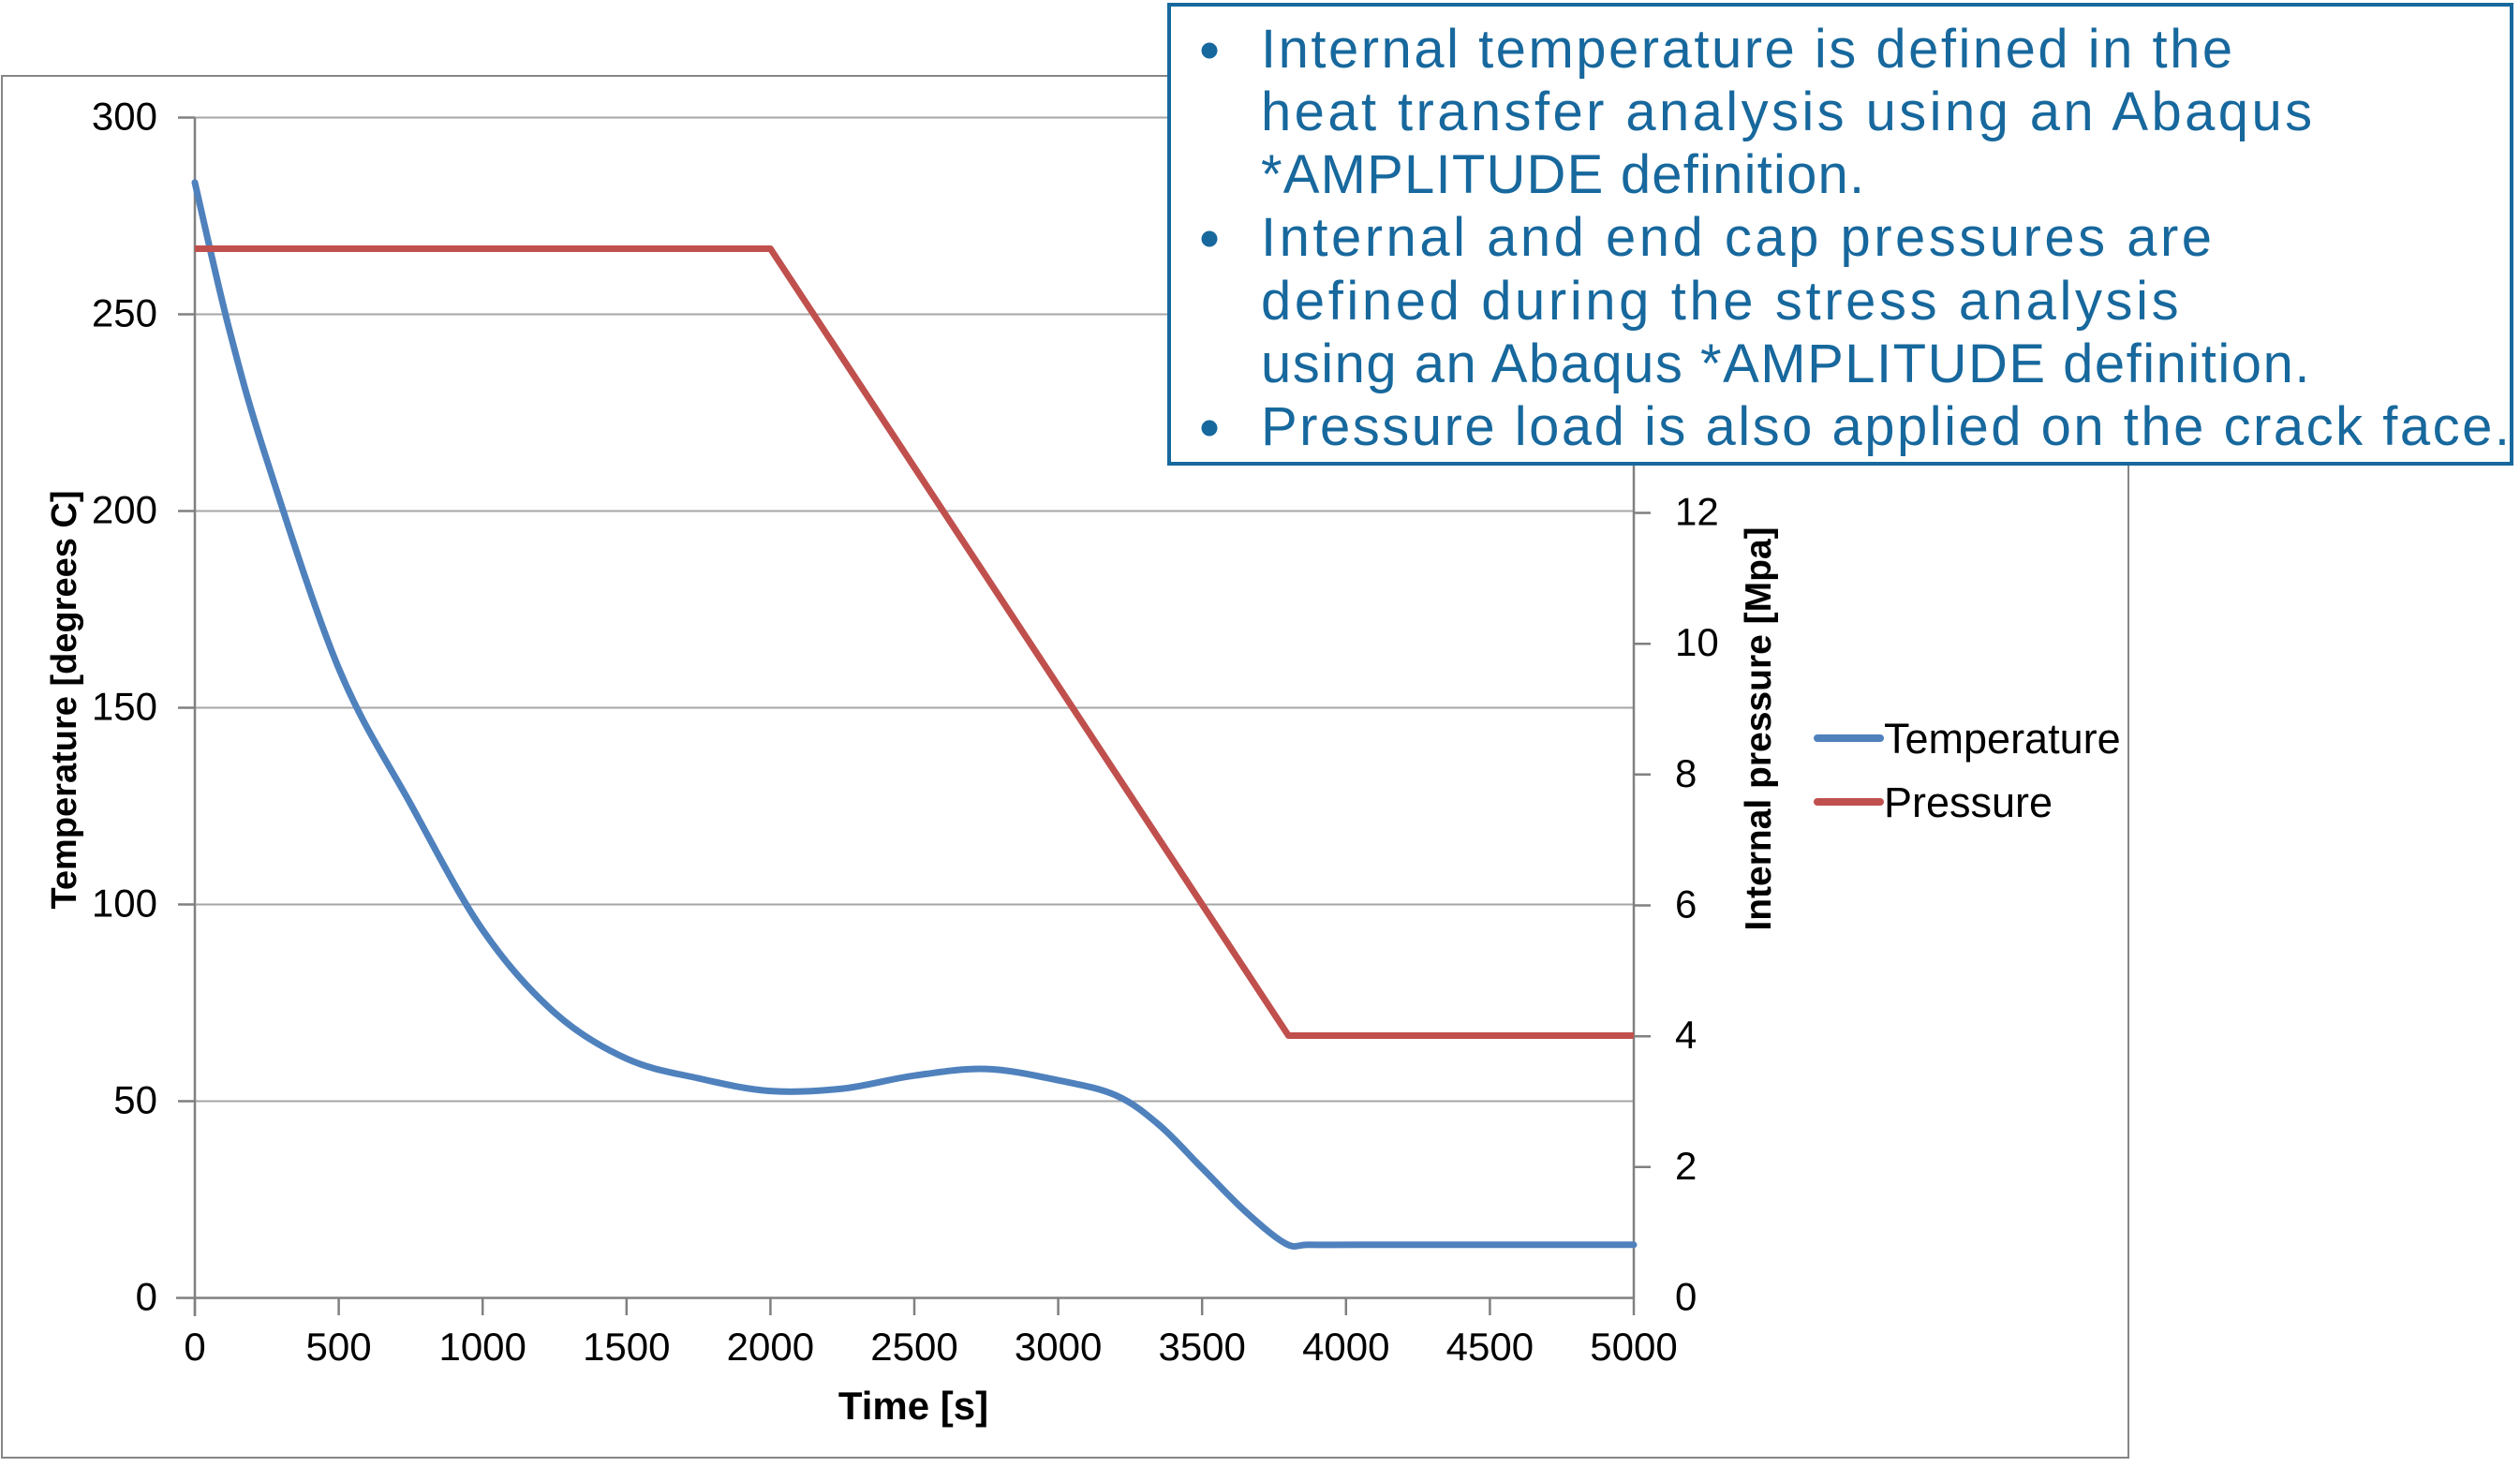  What do you see at coordinates (482, 1347) in the screenshot?
I see `svg-text: 1000` at bounding box center [482, 1347].